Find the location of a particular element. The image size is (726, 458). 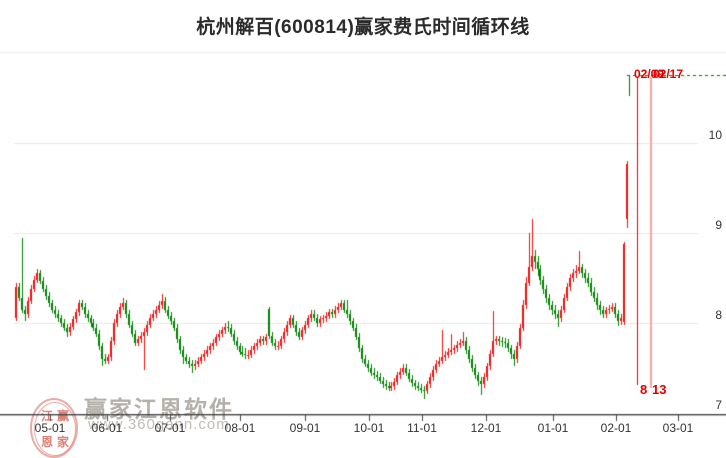

cycle-date-label: 02/09 is located at coordinates (649, 74).